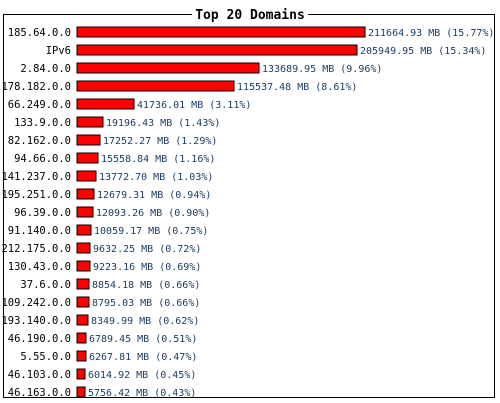 The width and height of the screenshot is (500, 403). Describe the element at coordinates (36, 249) in the screenshot. I see `category-label: 212.175.0.0` at that location.